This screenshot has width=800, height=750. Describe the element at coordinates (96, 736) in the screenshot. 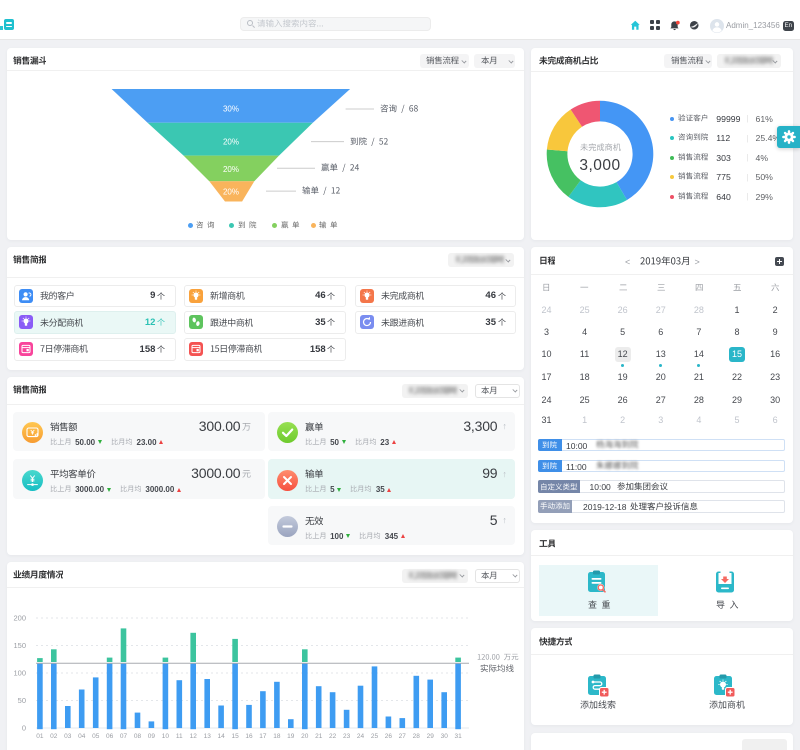

I see `svg-text: 05` at that location.